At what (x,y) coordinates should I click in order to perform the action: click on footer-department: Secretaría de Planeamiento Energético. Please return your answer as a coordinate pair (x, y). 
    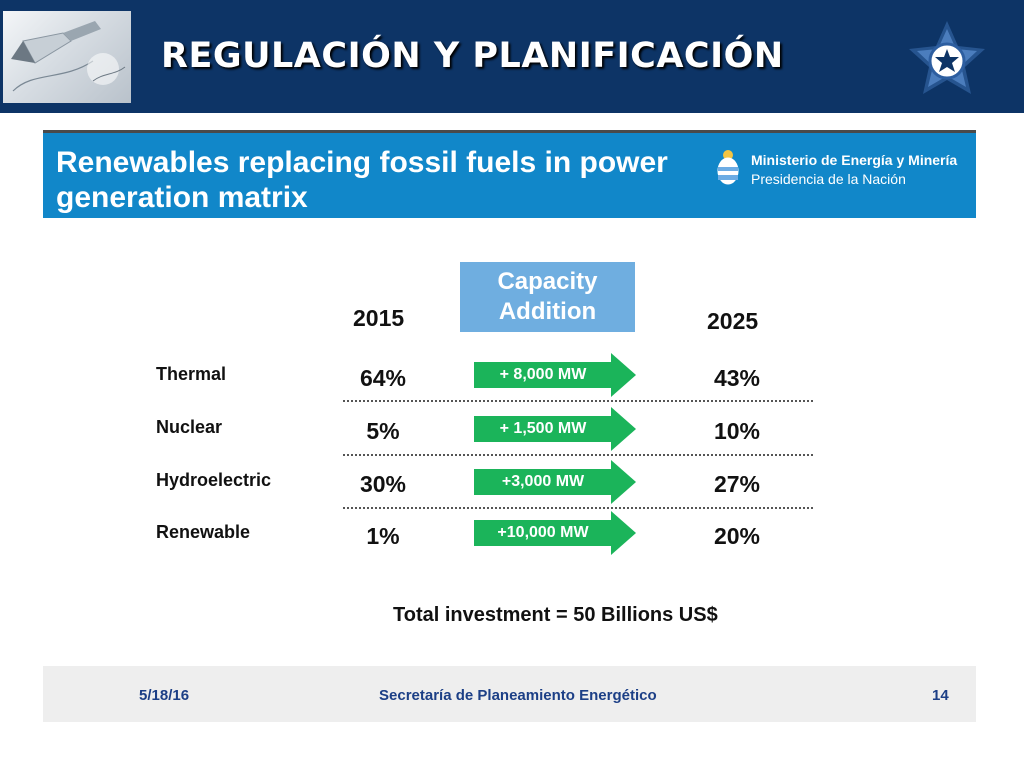
    Looking at the image, I should click on (518, 695).